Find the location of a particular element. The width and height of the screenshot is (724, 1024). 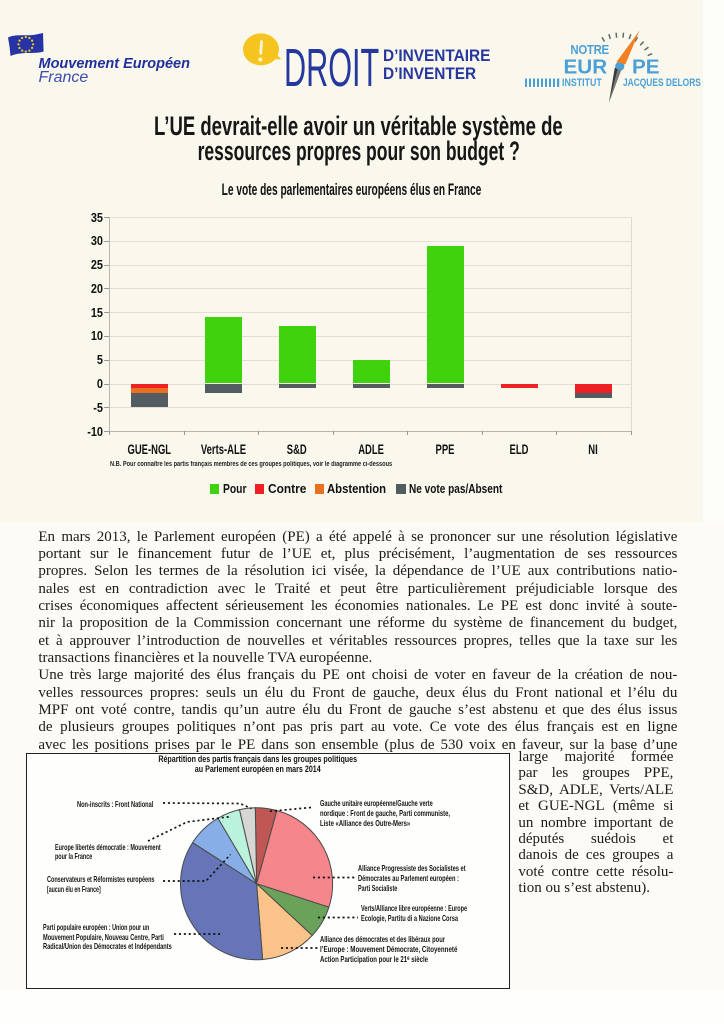

svg-text: PE is located at coordinates (646, 66).